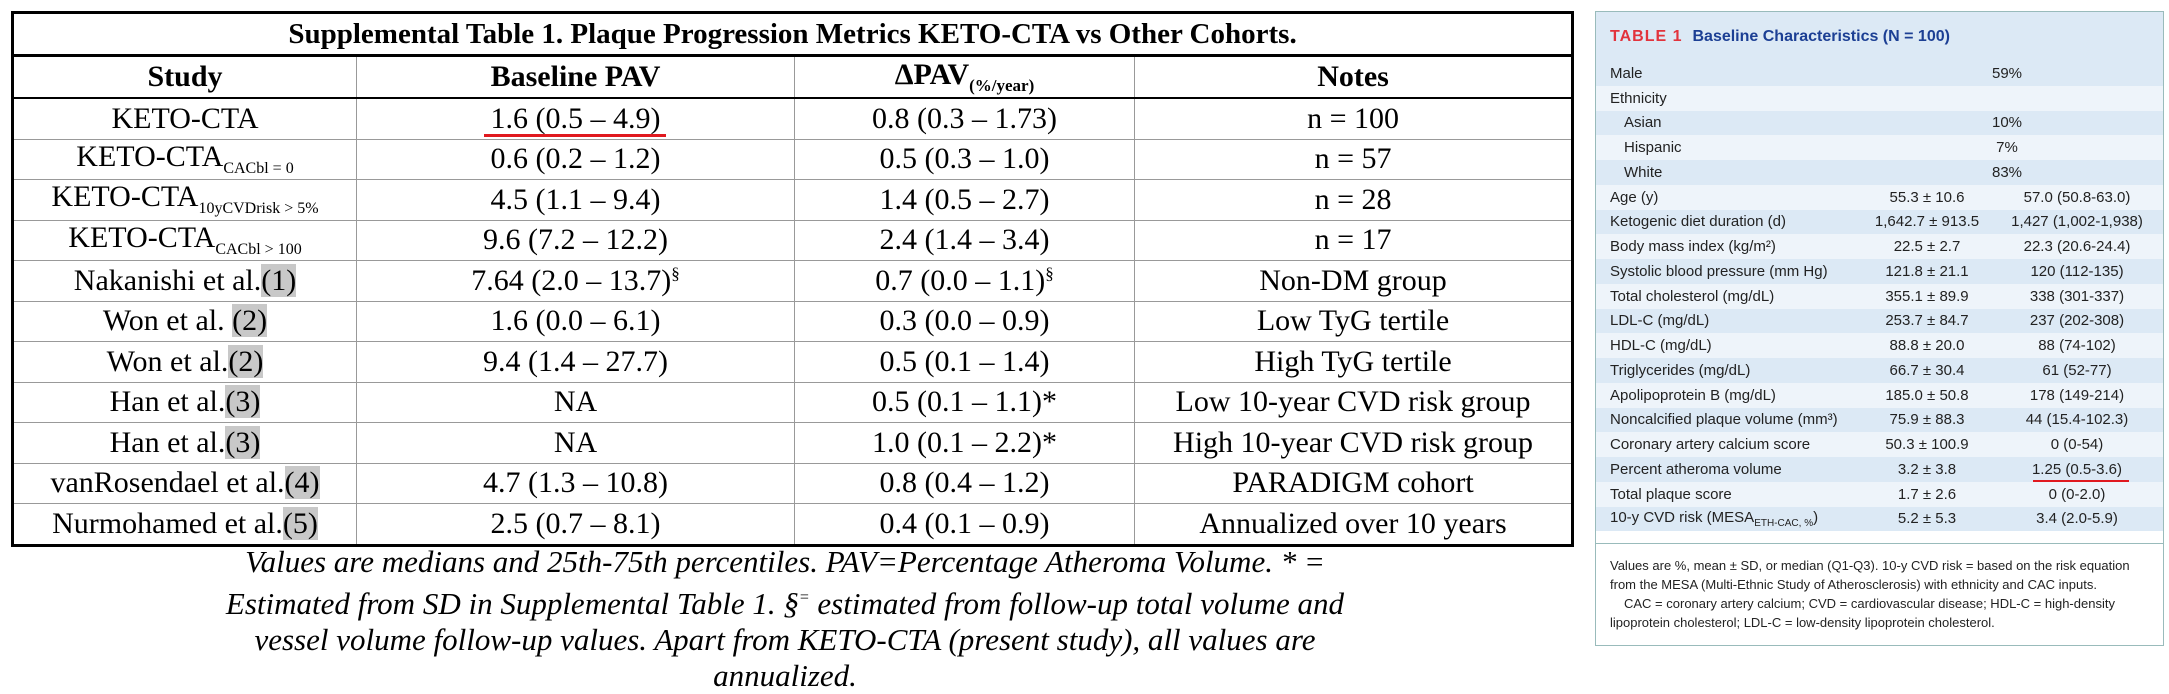 Image resolution: width=2169 pixels, height=694 pixels. Describe the element at coordinates (1643, 123) in the screenshot. I see `label: Asian` at that location.